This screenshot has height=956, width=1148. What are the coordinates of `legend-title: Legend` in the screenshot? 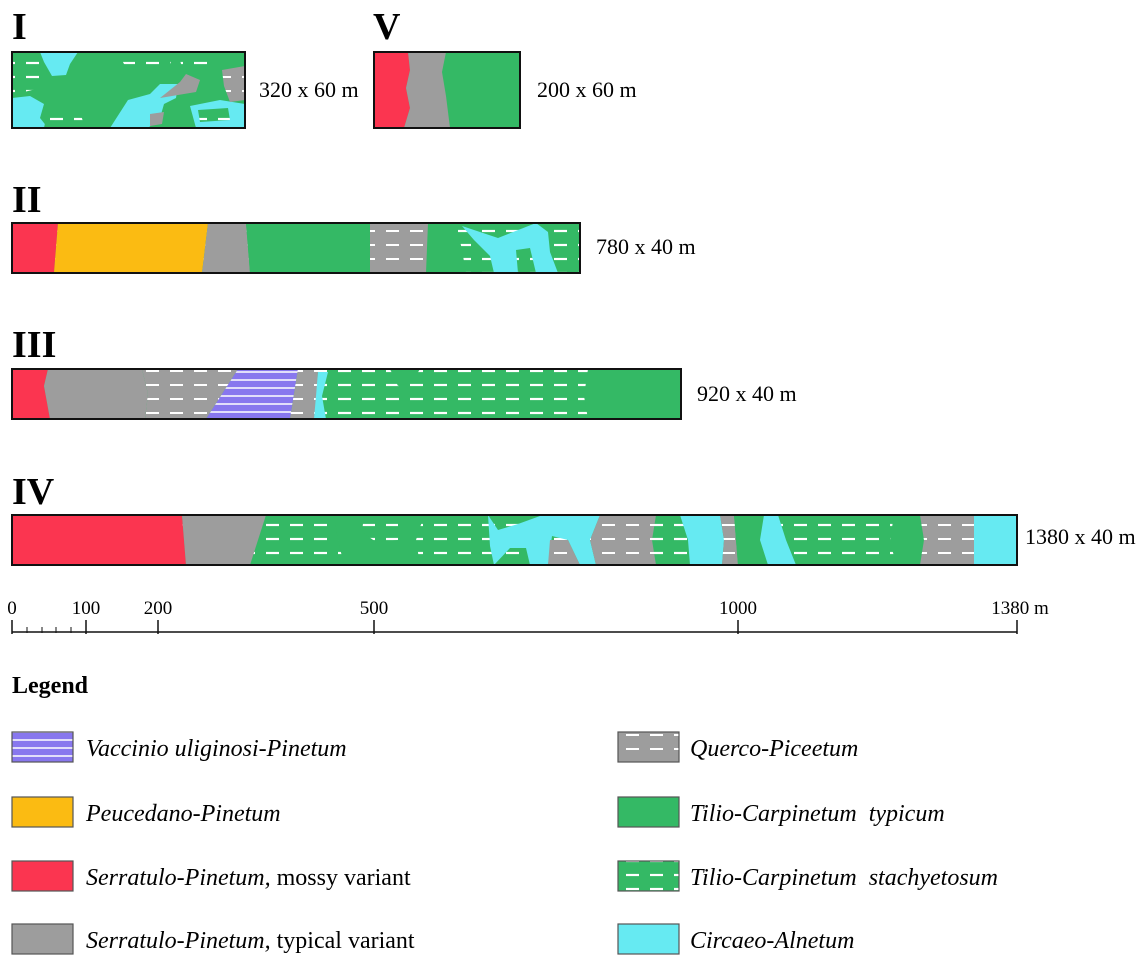 It's located at (50, 686).